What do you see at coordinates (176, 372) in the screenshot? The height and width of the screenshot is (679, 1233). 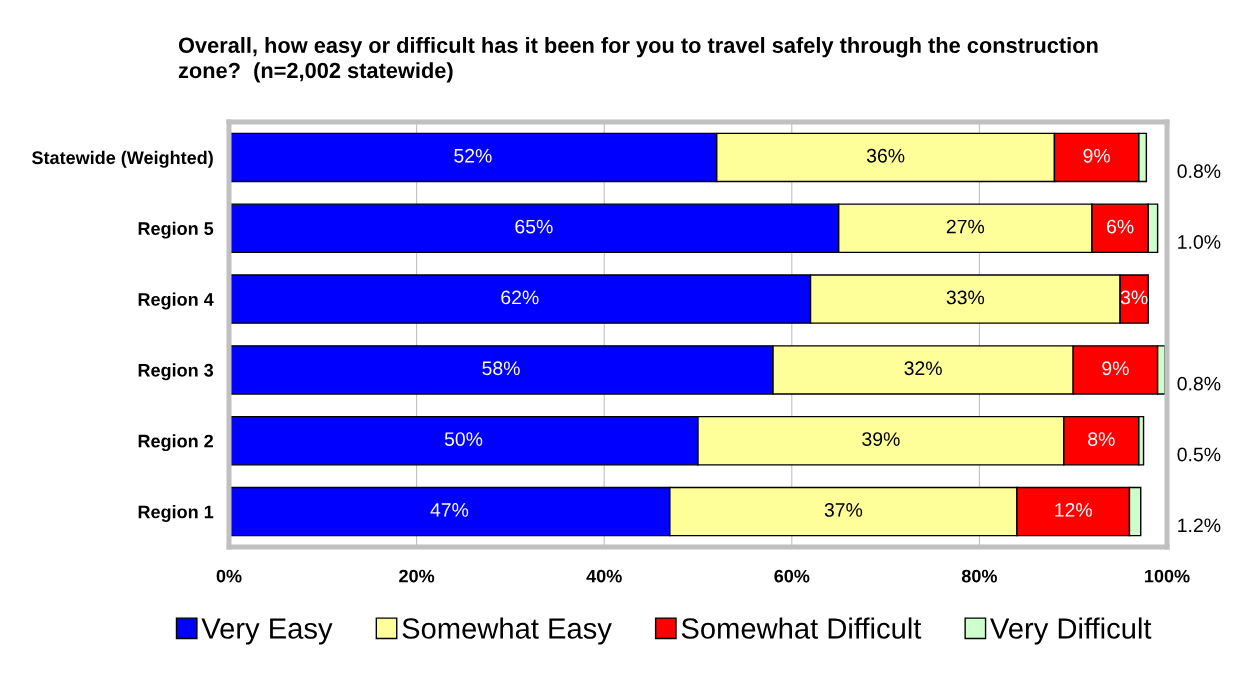 I see `y-tick-label: Region 3` at bounding box center [176, 372].